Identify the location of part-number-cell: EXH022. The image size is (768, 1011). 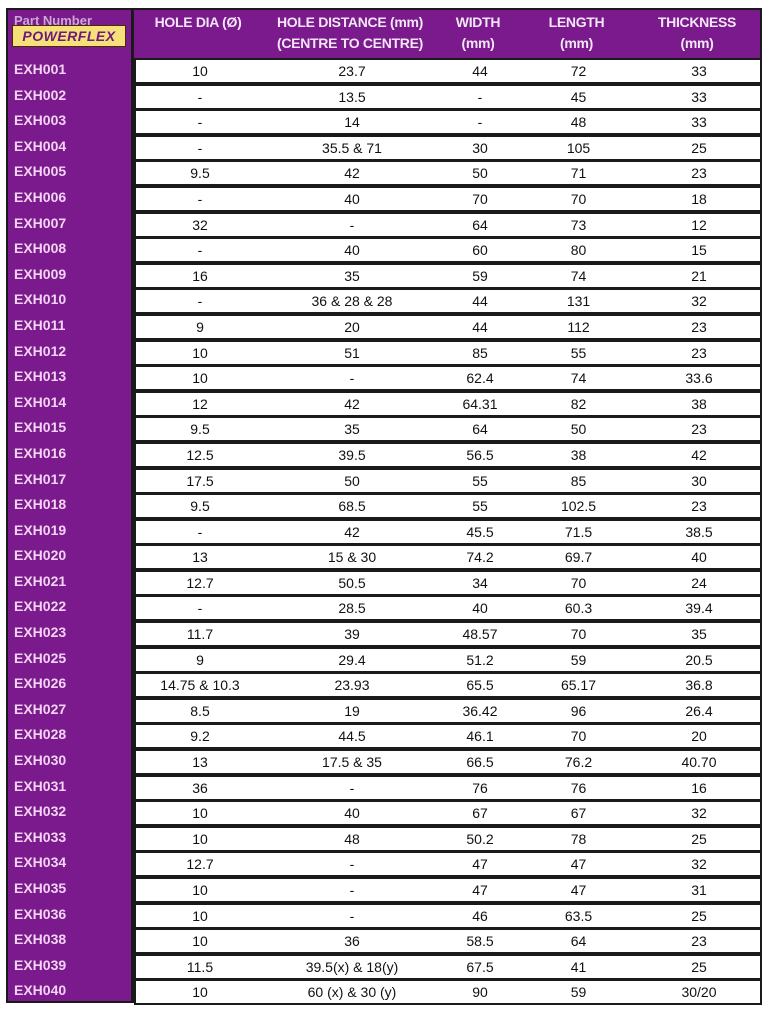
(40, 606).